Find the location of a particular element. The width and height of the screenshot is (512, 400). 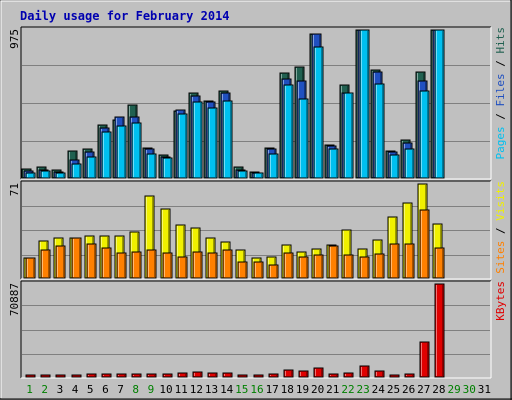

legend-entry-kbytes: KBytes is located at coordinates (500, 301).